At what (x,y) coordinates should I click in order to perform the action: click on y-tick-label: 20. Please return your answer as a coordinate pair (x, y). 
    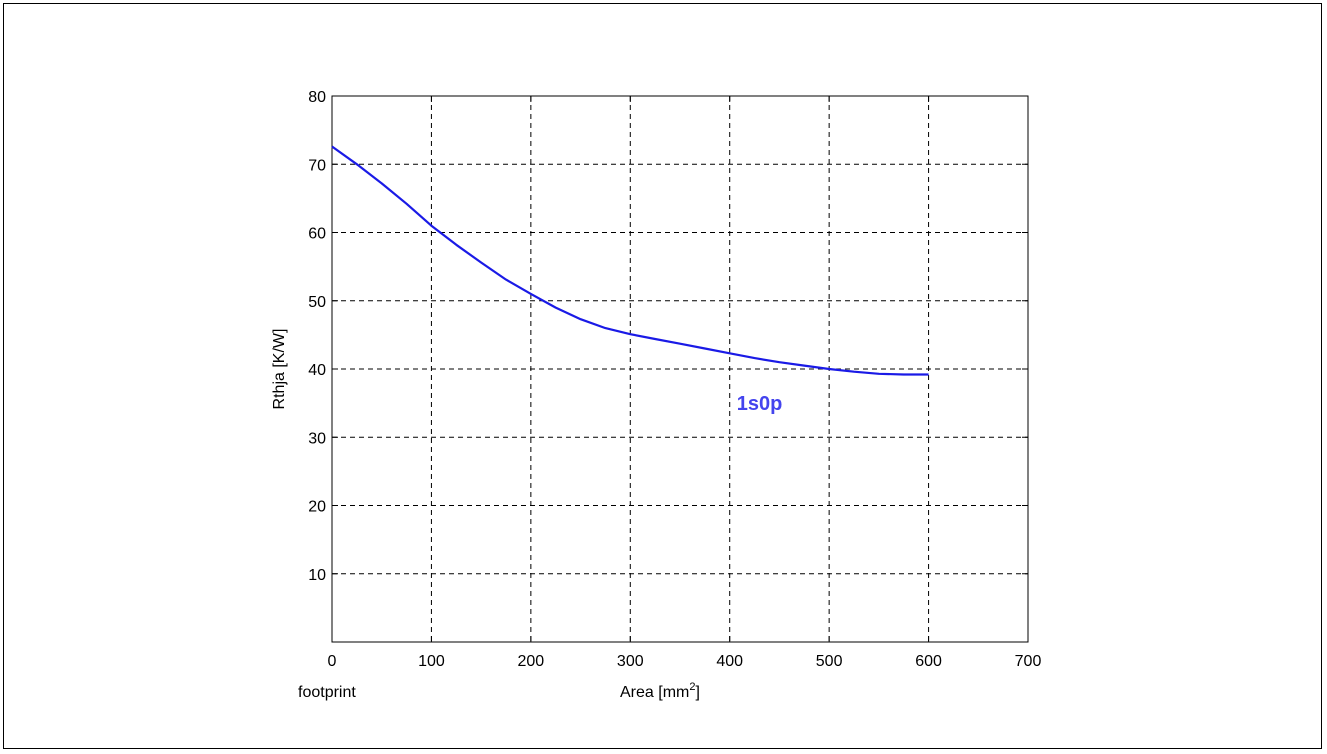
    Looking at the image, I should click on (317, 507).